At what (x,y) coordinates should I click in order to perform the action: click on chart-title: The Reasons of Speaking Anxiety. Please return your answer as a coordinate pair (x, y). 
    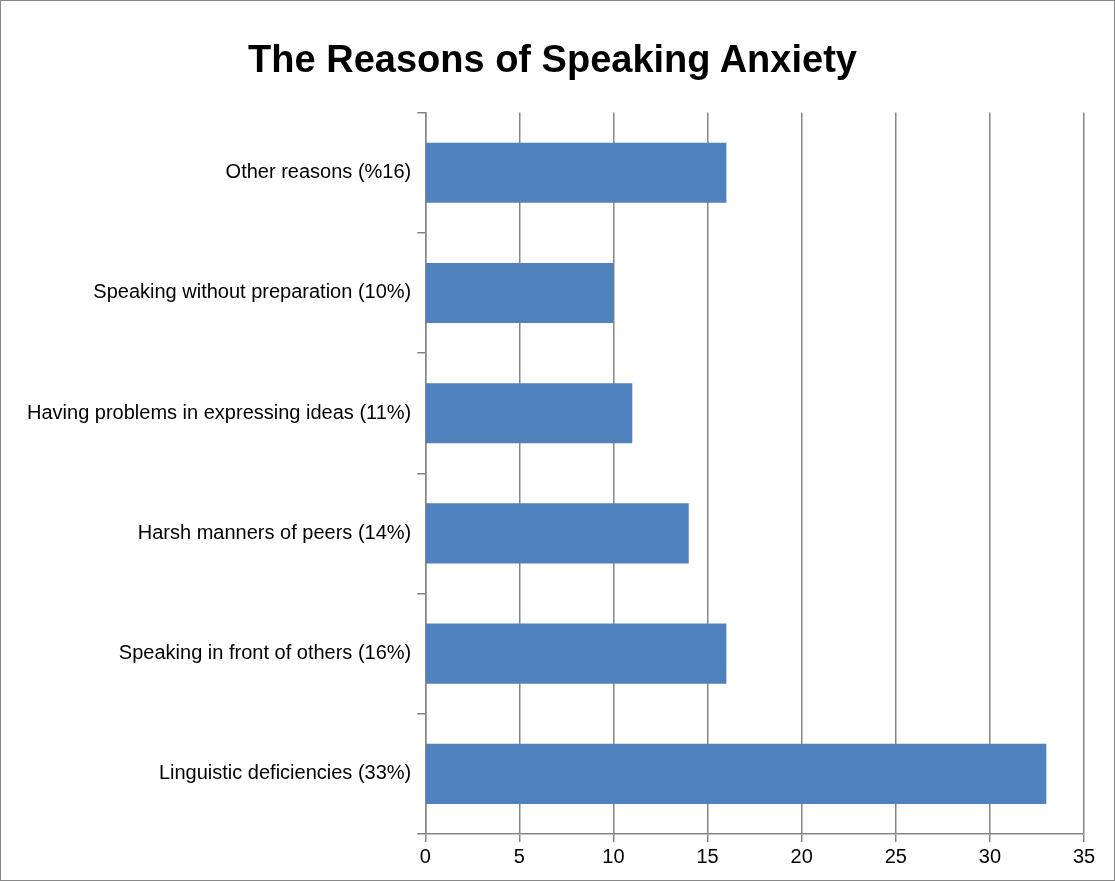
    Looking at the image, I should click on (552, 59).